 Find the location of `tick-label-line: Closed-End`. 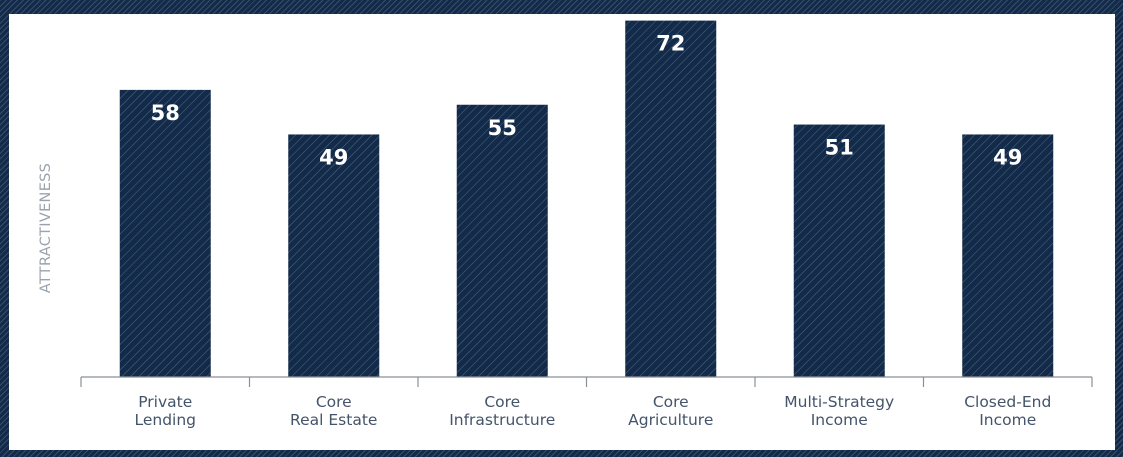

tick-label-line: Closed-End is located at coordinates (1007, 402).